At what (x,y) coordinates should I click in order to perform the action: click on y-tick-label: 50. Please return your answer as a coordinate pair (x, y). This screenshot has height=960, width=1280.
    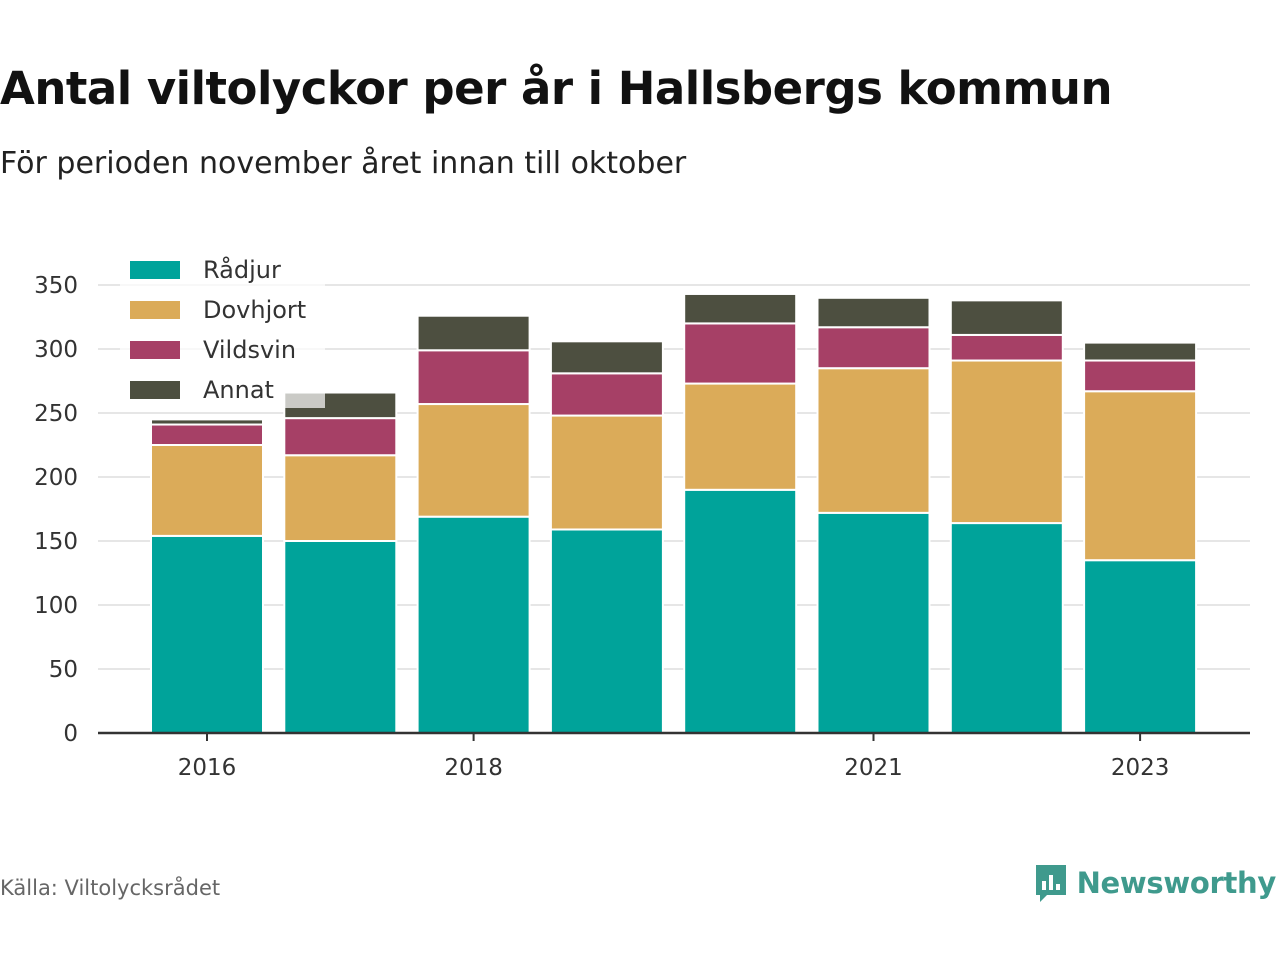
    Looking at the image, I should click on (63, 670).